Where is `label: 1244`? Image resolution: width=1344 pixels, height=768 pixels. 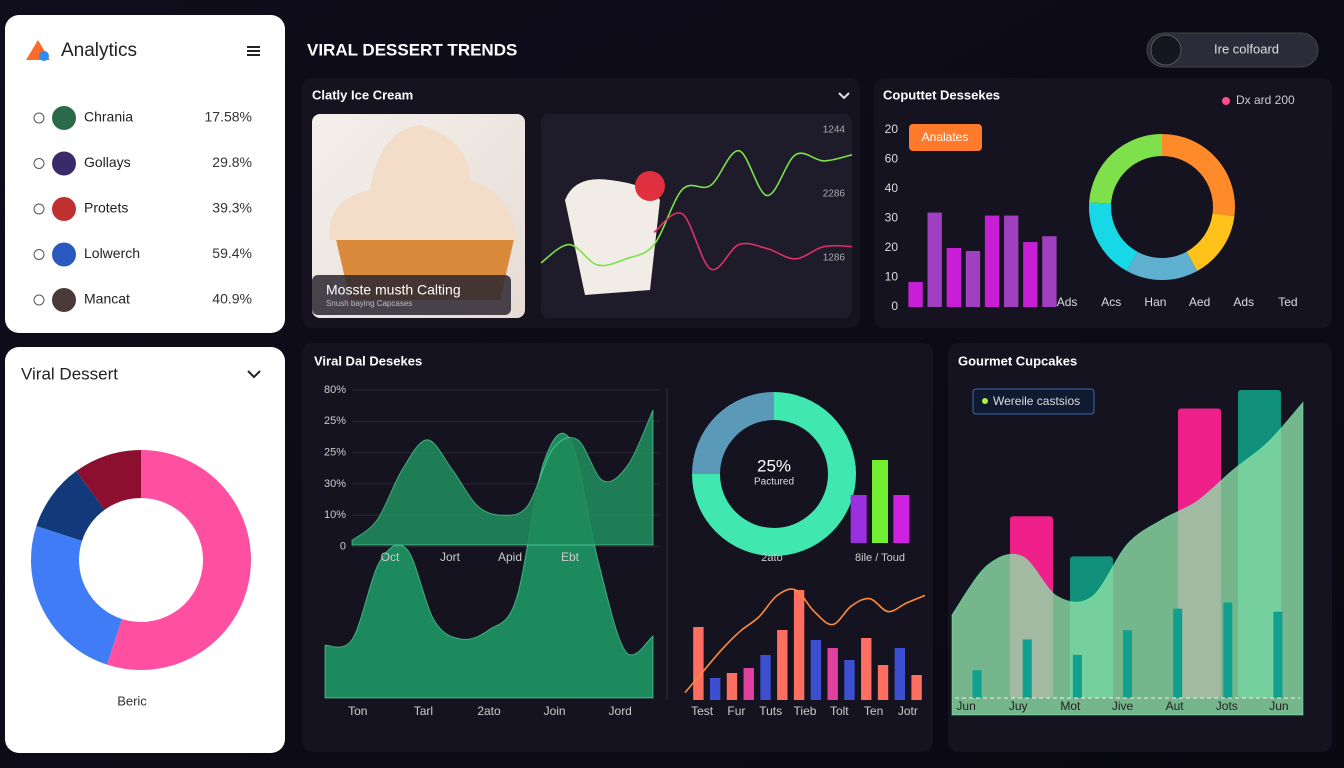
label: 1244 is located at coordinates (834, 130).